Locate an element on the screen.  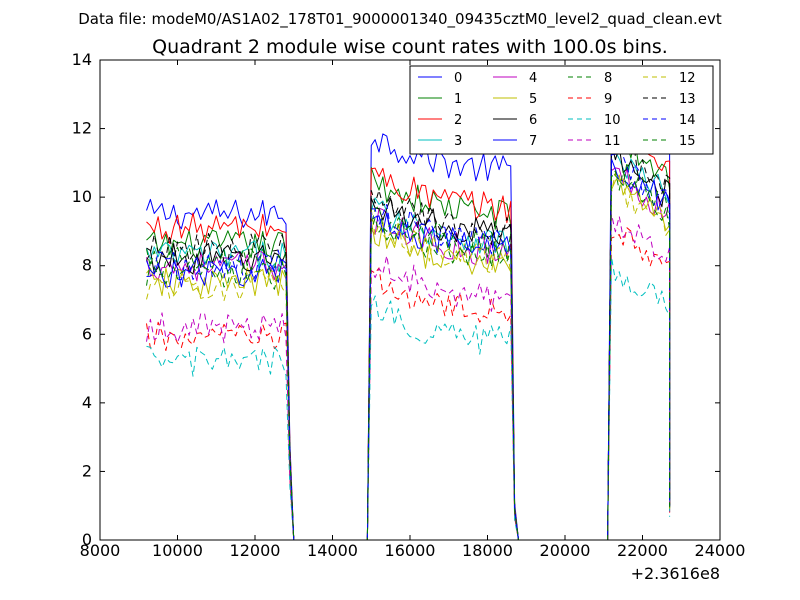
legend-label-7: 7 is located at coordinates (533, 141).